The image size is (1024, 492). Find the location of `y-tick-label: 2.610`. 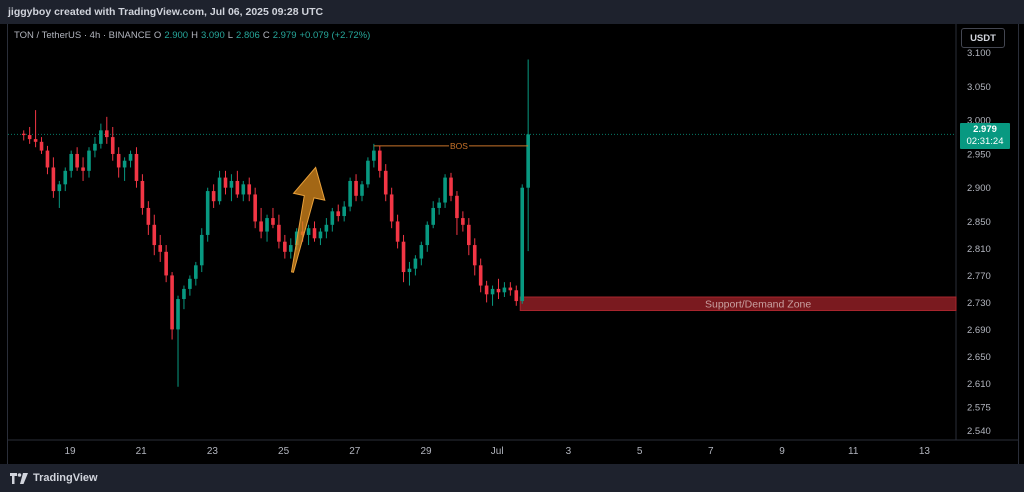

y-tick-label: 2.610 is located at coordinates (979, 384).